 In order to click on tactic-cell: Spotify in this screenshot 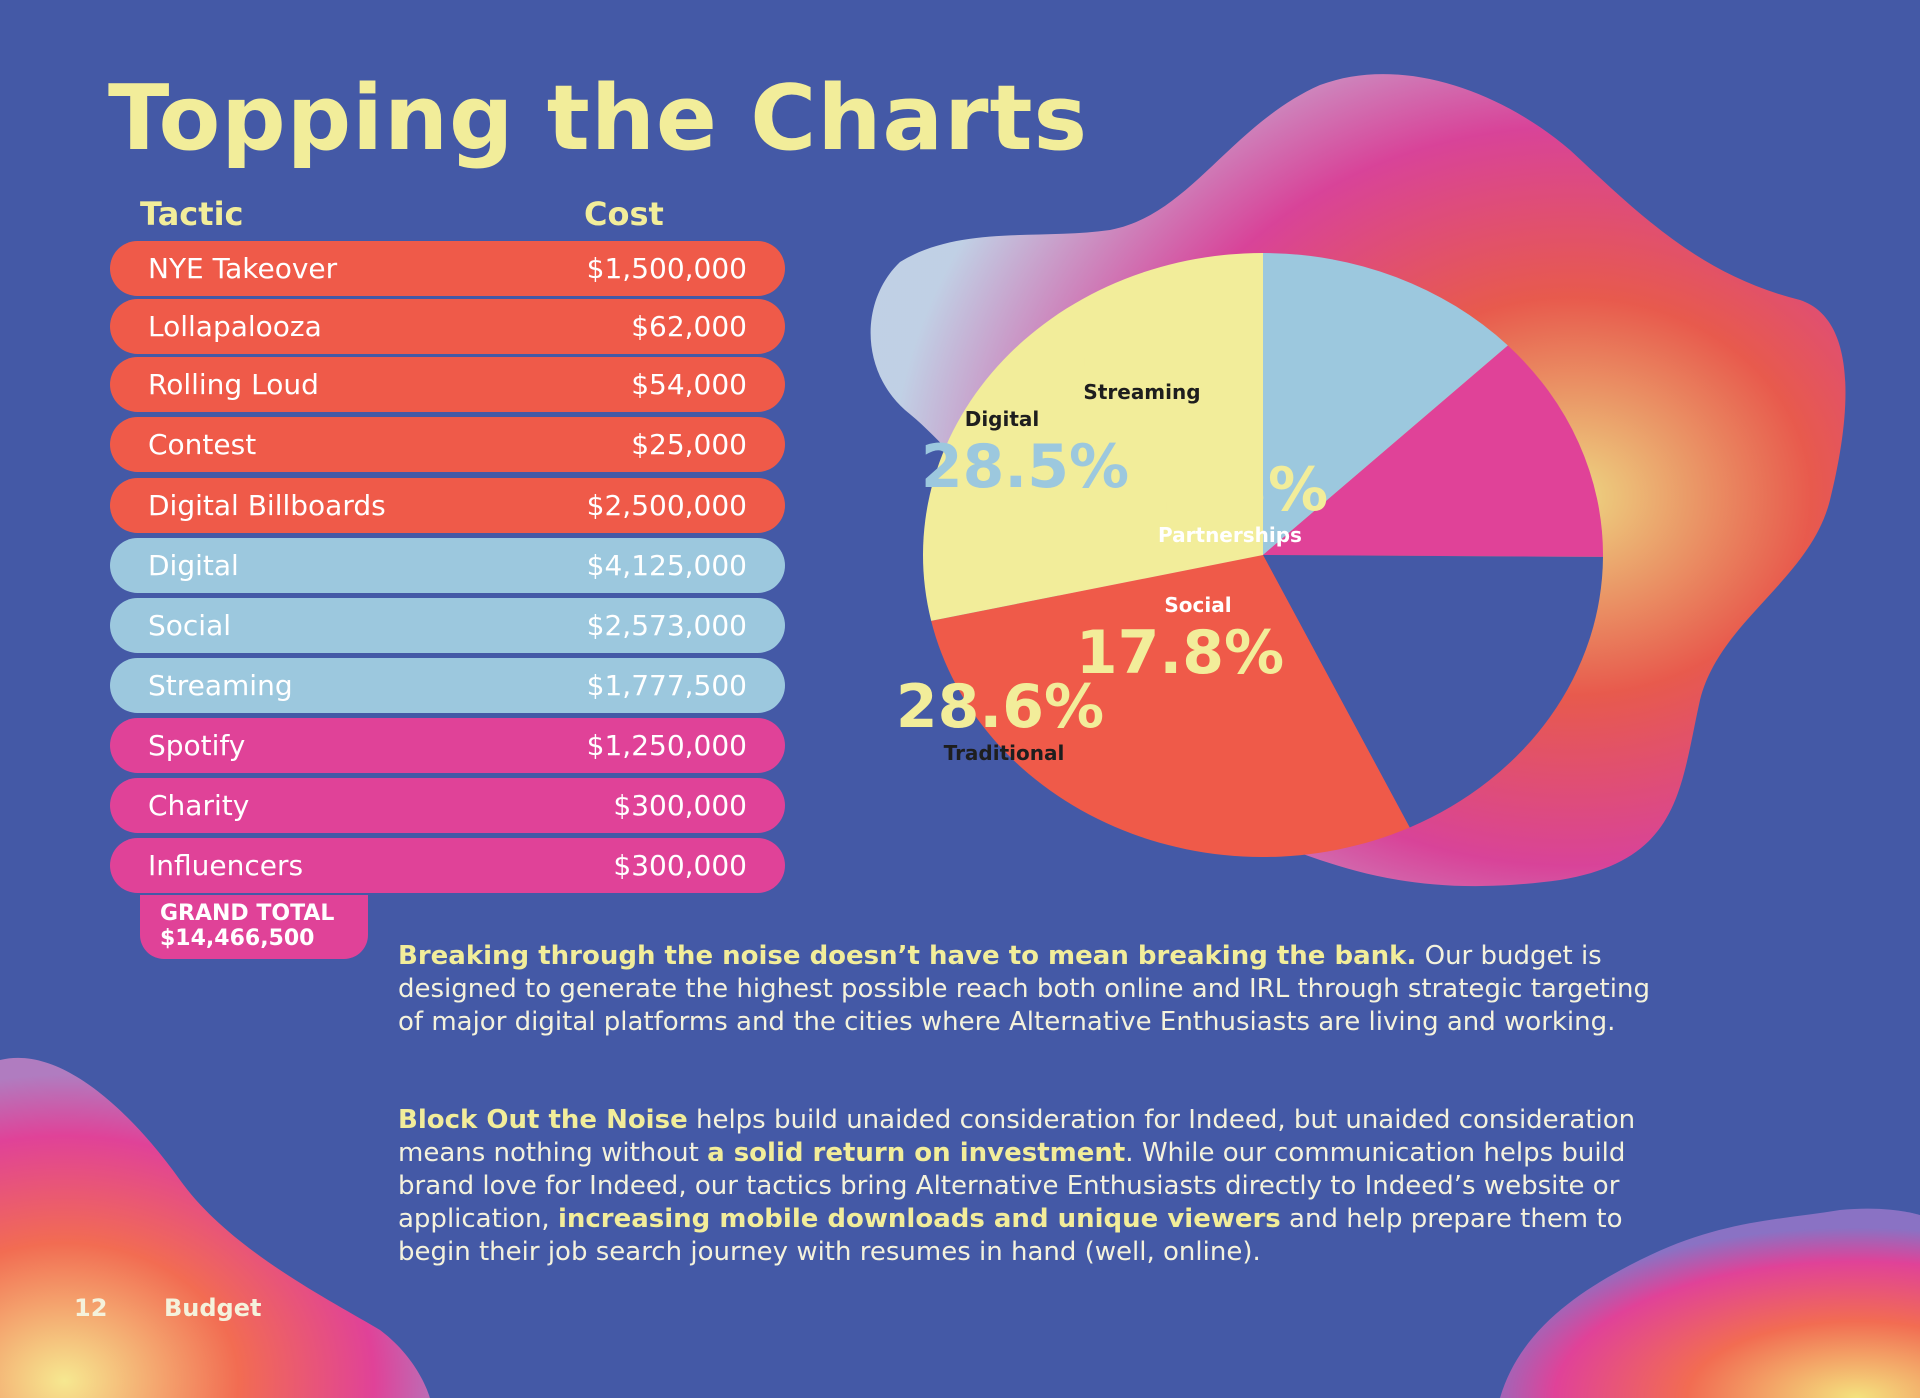, I will do `click(197, 745)`.